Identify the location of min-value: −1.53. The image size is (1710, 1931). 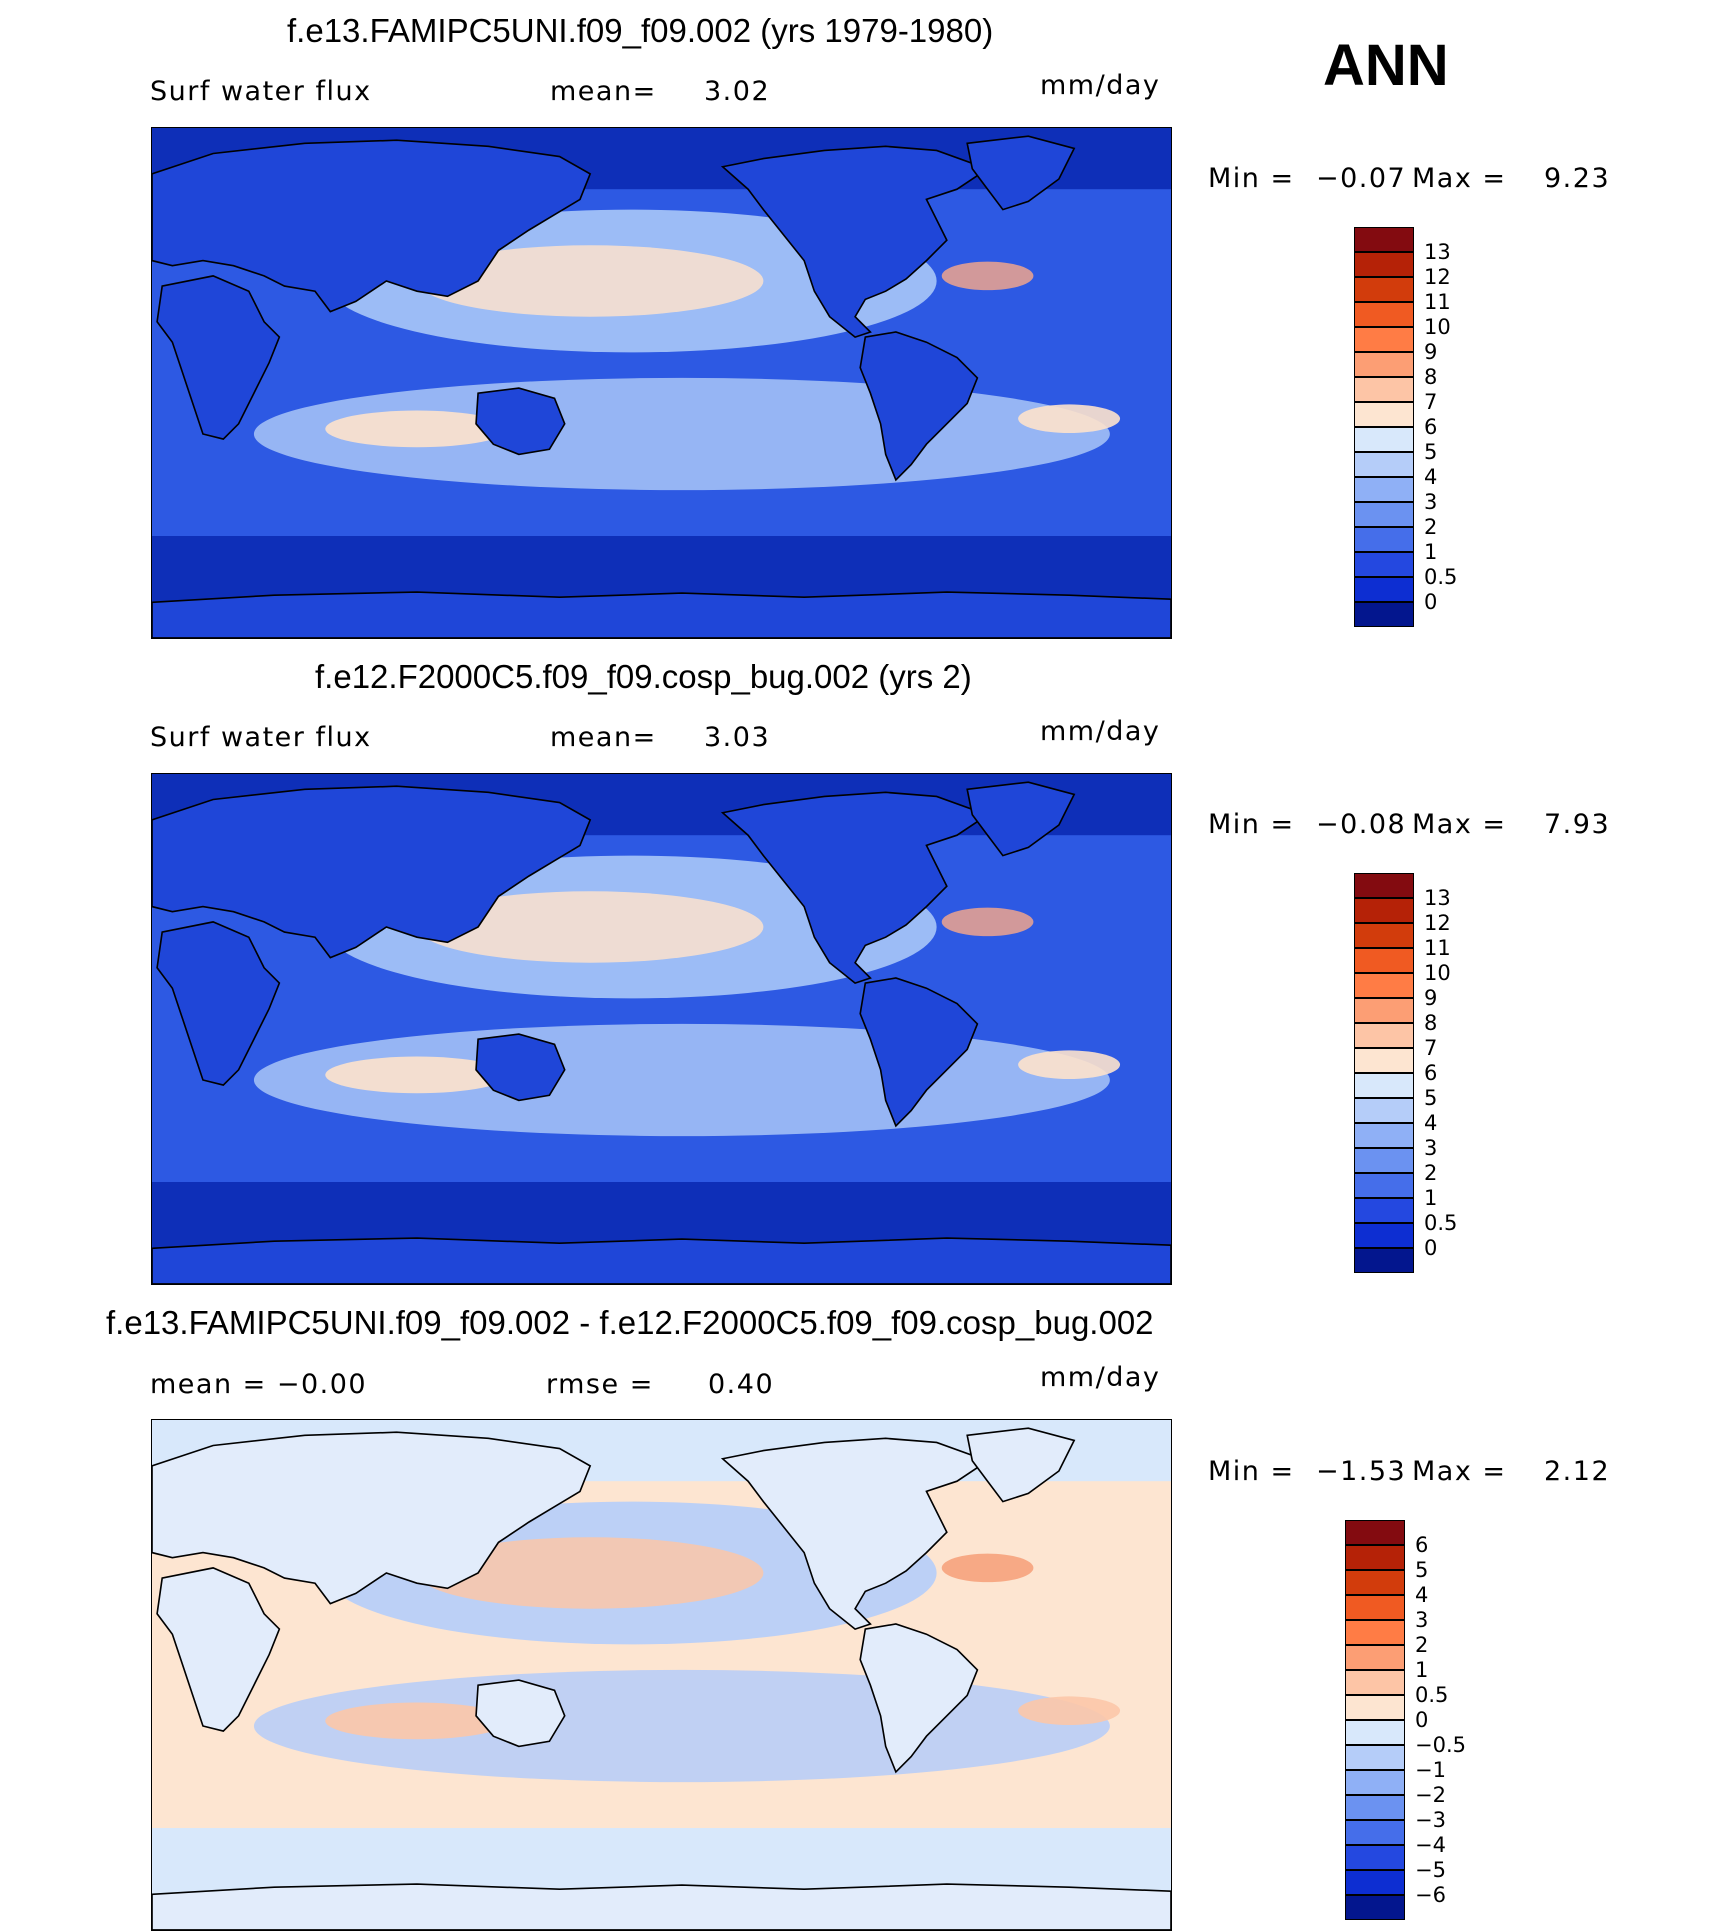
(1361, 1471).